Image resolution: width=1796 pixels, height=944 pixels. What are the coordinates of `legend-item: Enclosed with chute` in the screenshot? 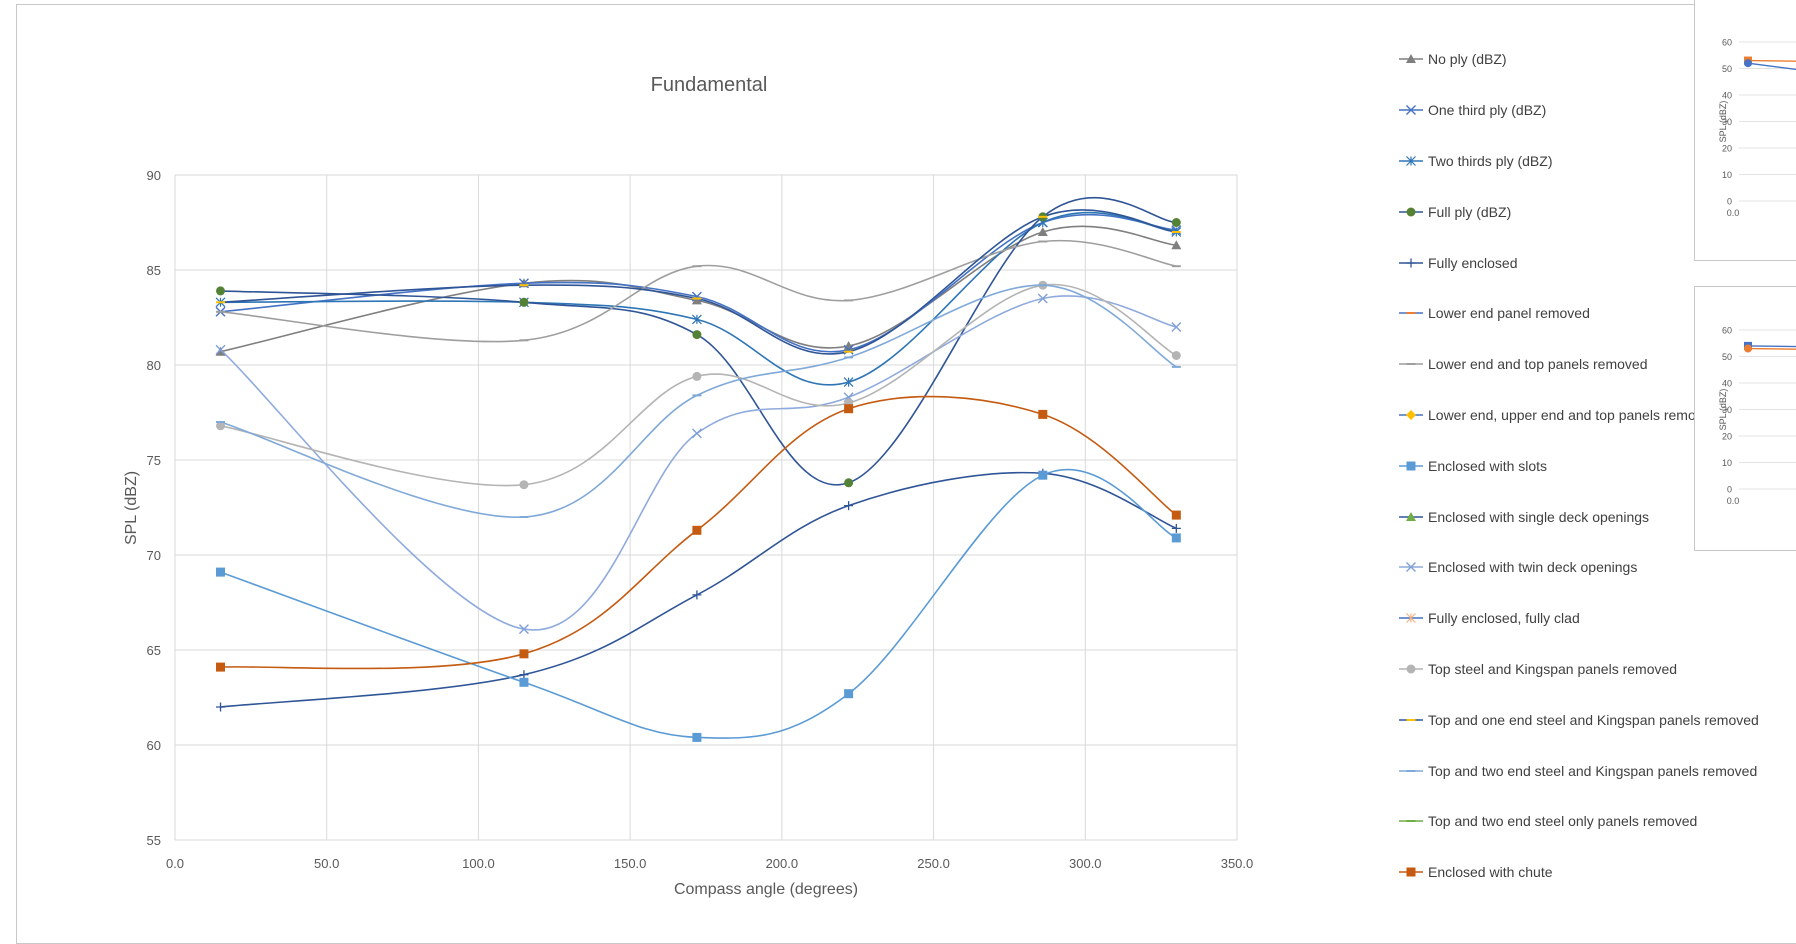 It's located at (1588, 872).